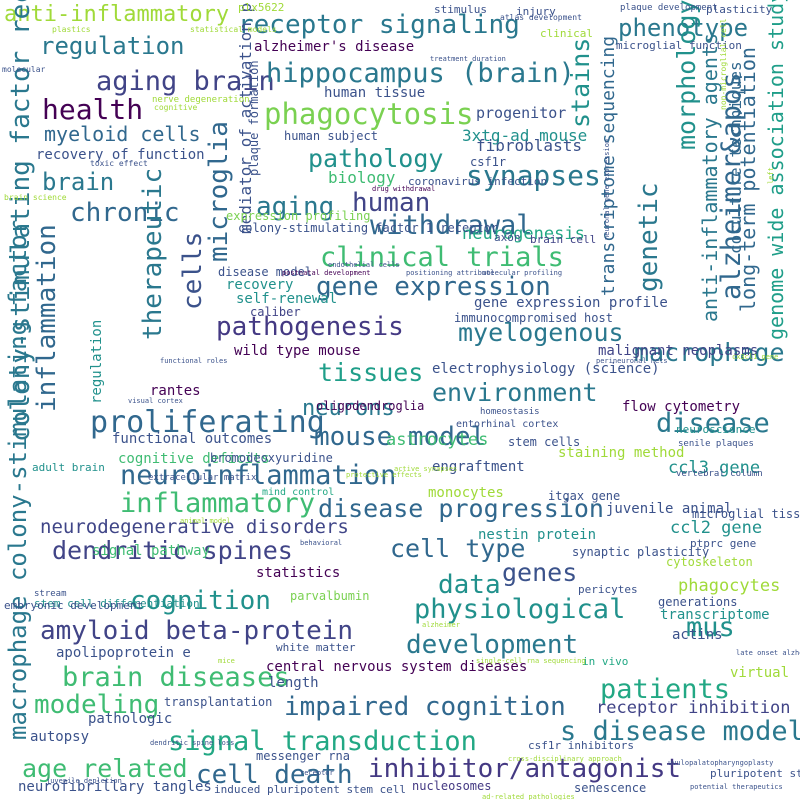 The width and height of the screenshot is (800, 800). What do you see at coordinates (544, 442) in the screenshot?
I see `word: stem cells` at bounding box center [544, 442].